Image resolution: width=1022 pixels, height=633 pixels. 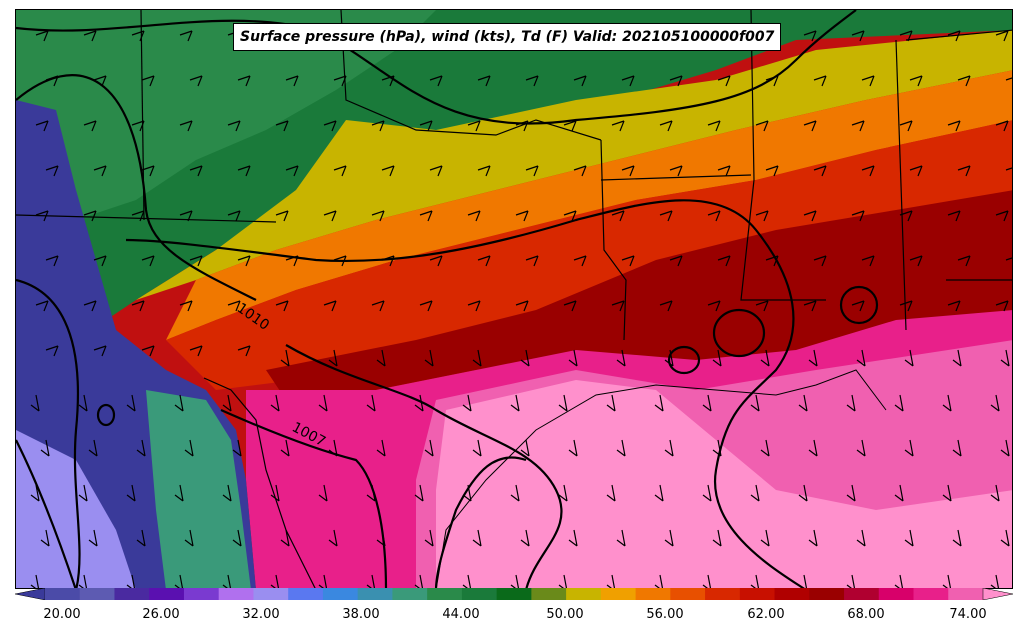 What do you see at coordinates (766, 614) in the screenshot?
I see `colorbar-tick-label: 62.00` at bounding box center [766, 614].